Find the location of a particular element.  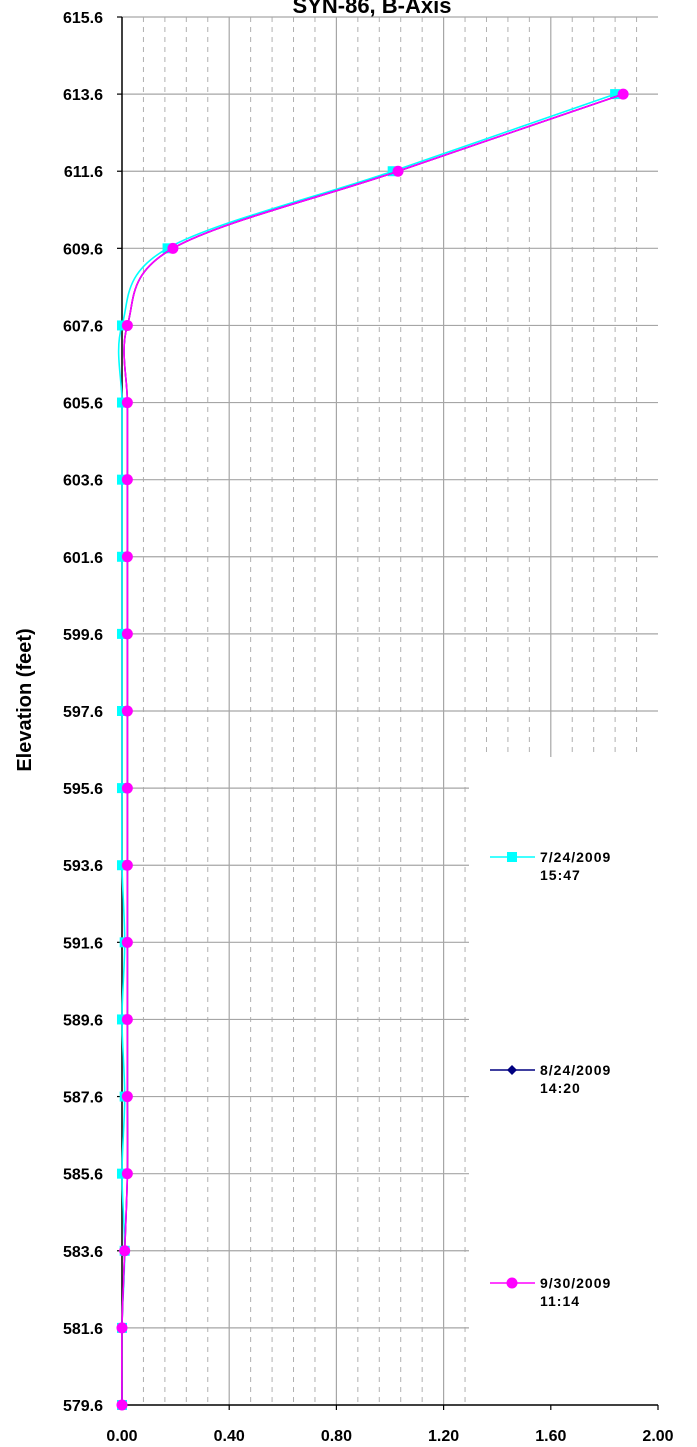

legend-label: 8/24/2009 is located at coordinates (575, 1070).